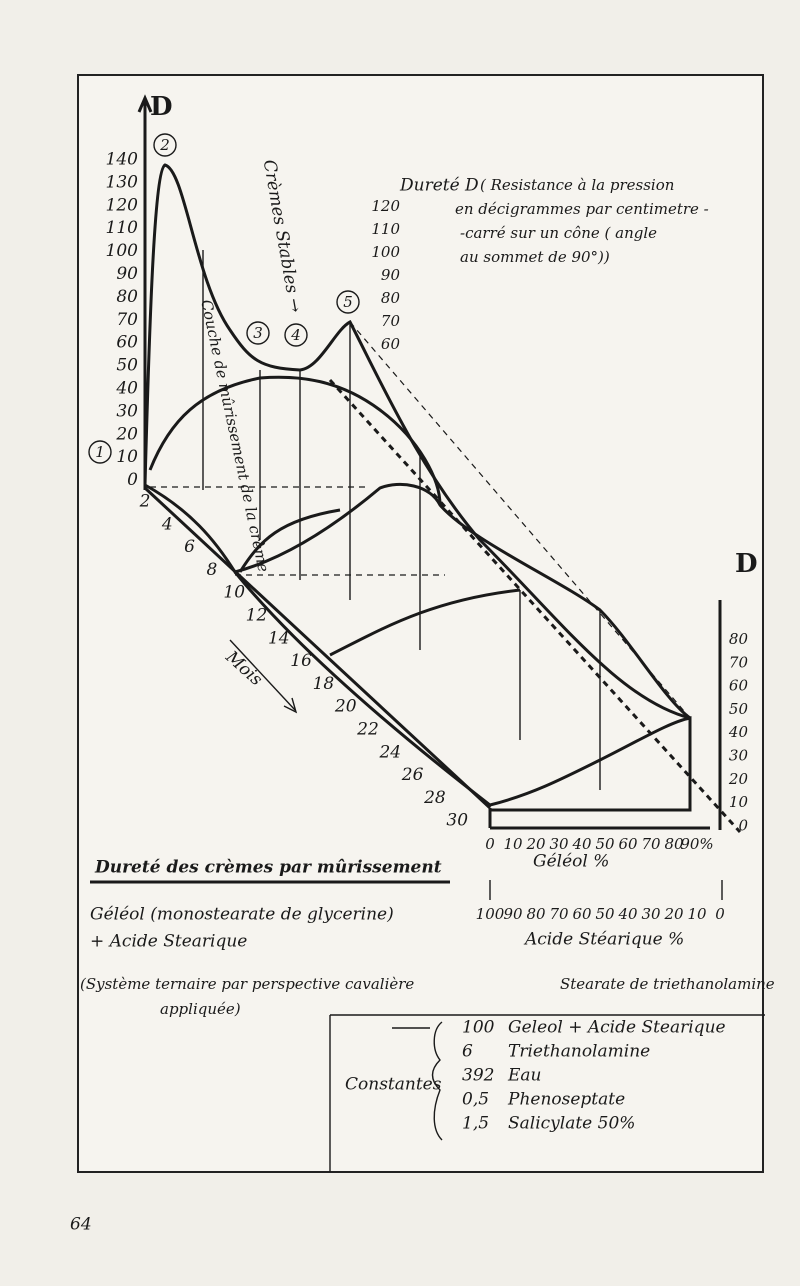  I want to click on month-label: 28, so click(434, 798).